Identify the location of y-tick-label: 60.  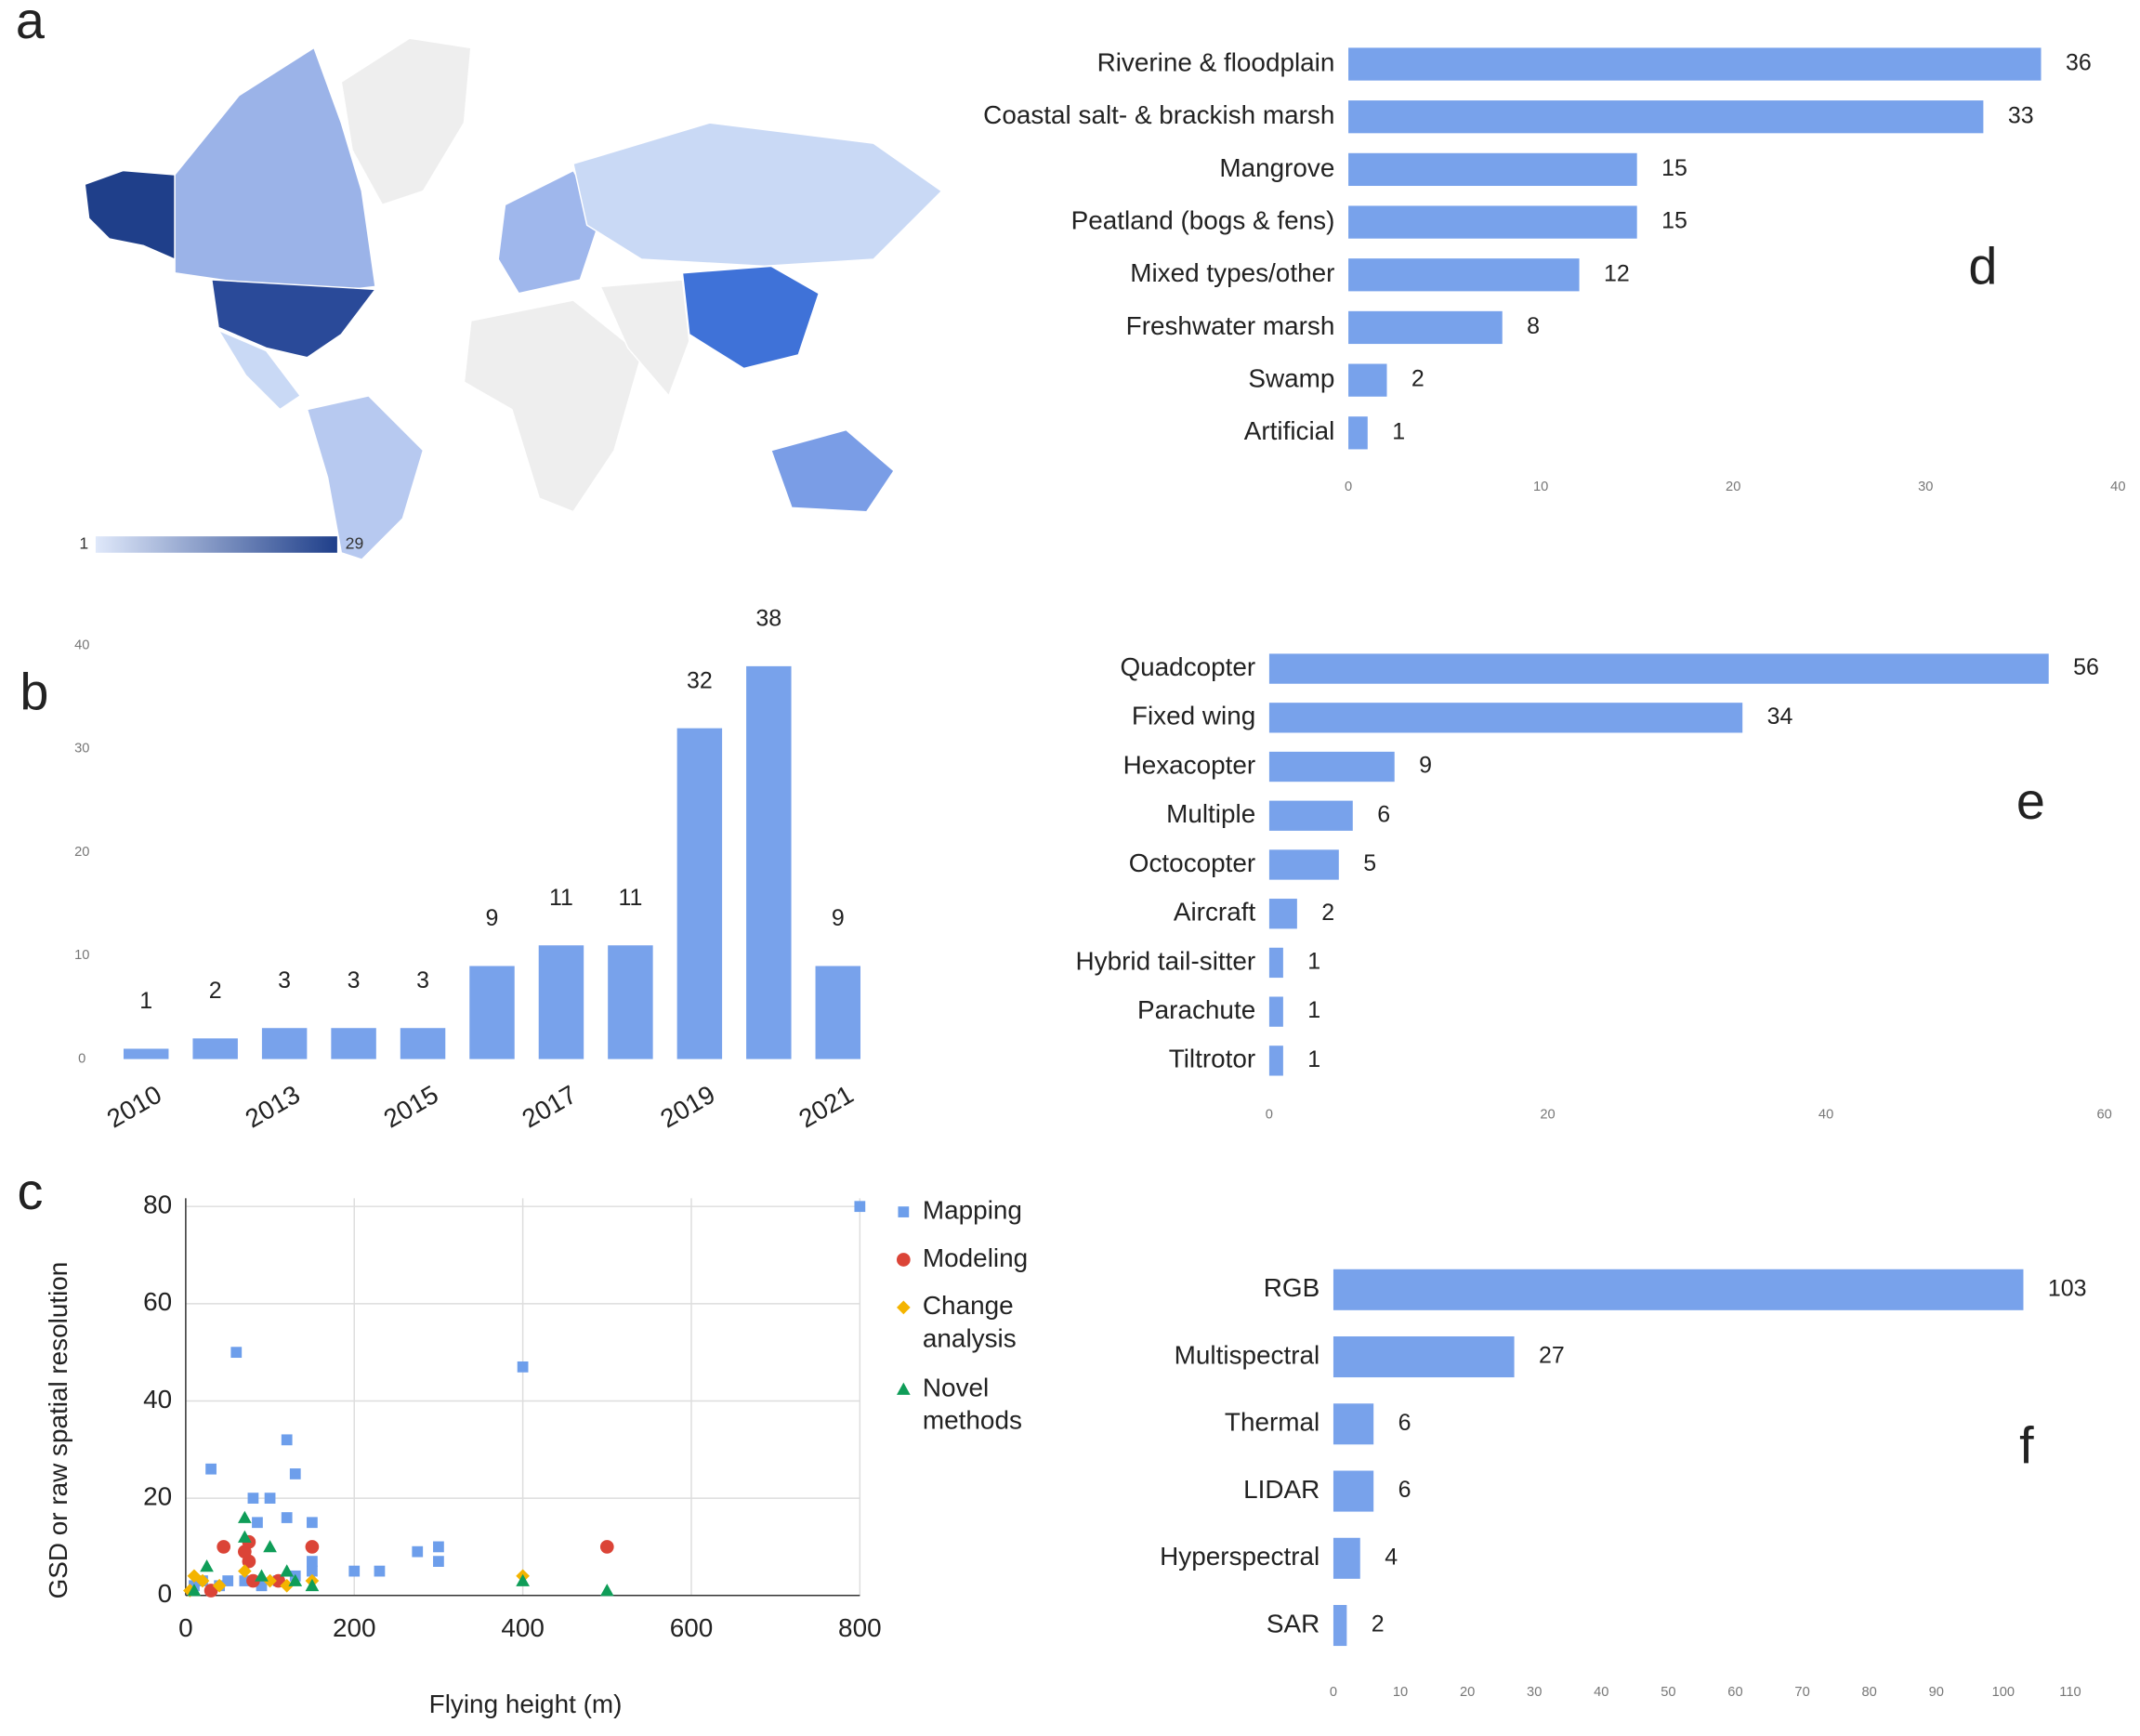
(157, 1302).